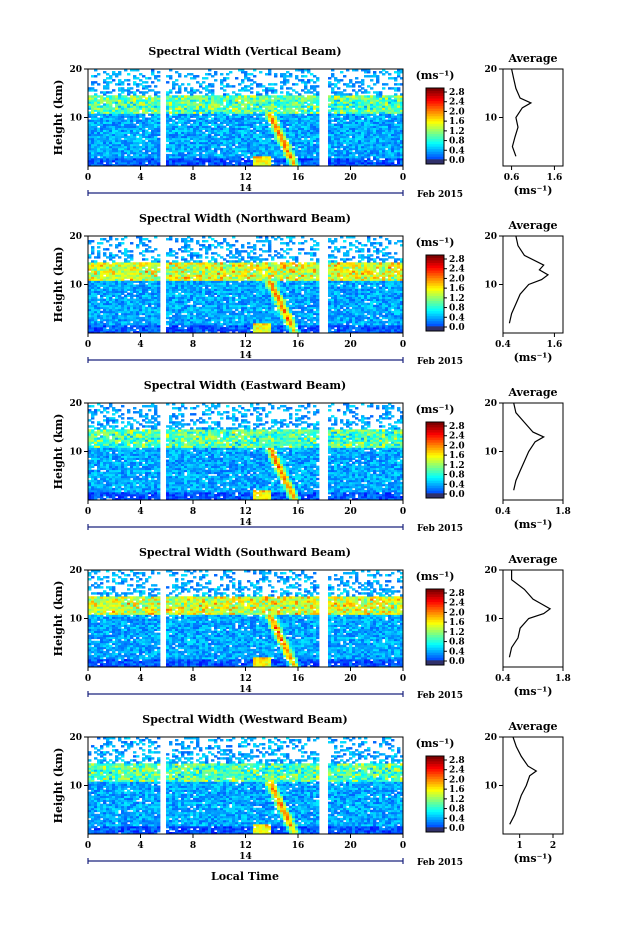  I want to click on colorbar-tick-label: 2.8, so click(457, 93).